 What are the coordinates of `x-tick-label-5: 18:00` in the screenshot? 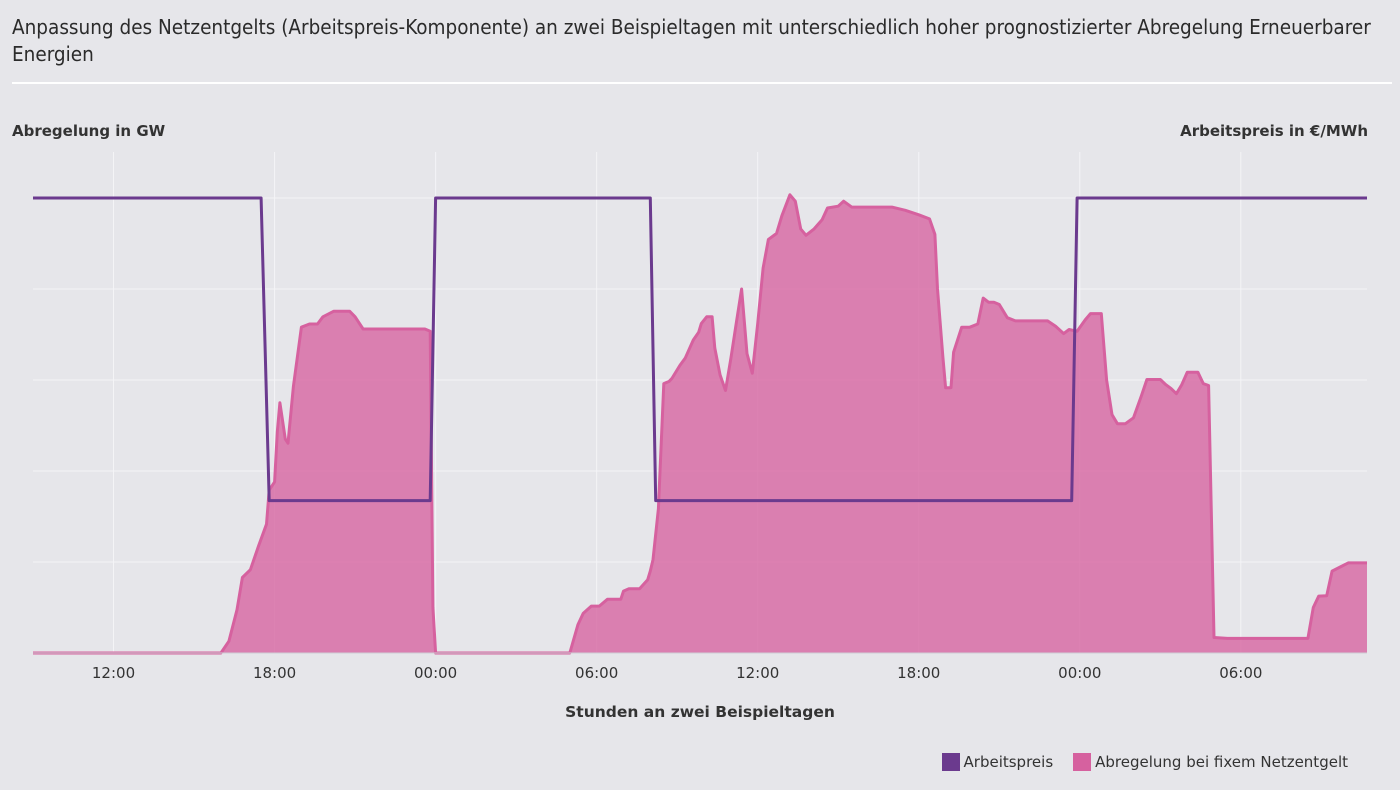 It's located at (918, 673).